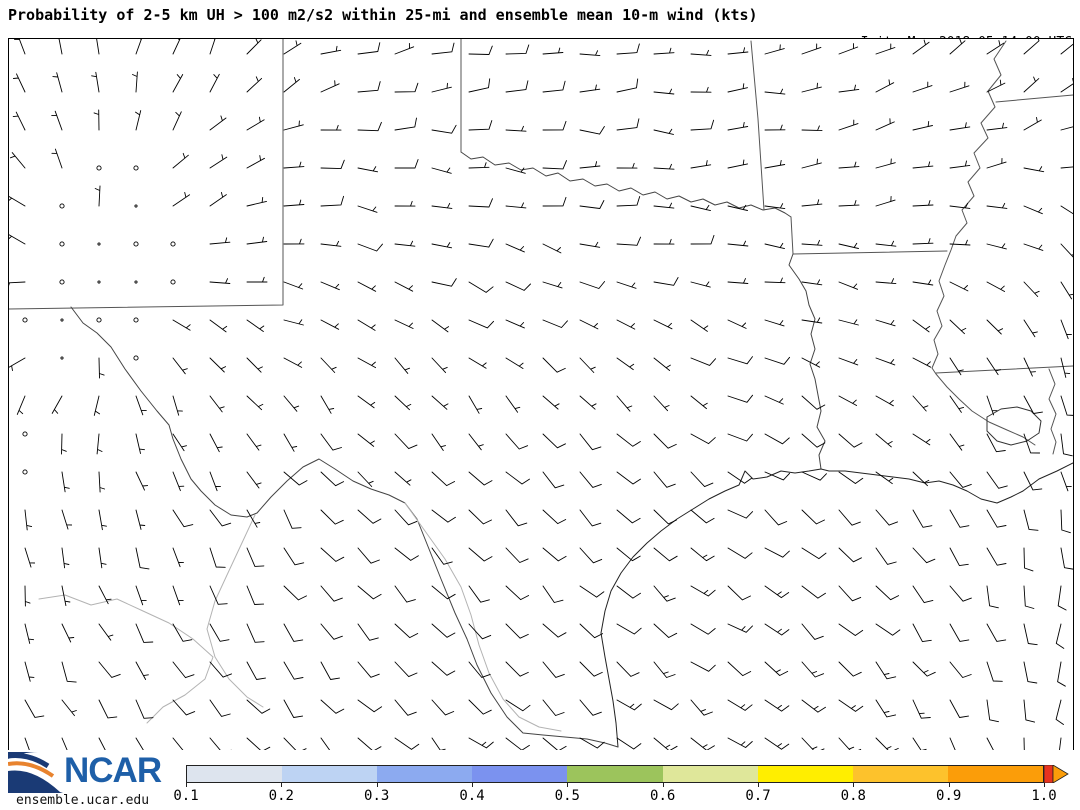 The image size is (1080, 810). Describe the element at coordinates (31, 769) in the screenshot. I see `logo-orange-arc` at that location.